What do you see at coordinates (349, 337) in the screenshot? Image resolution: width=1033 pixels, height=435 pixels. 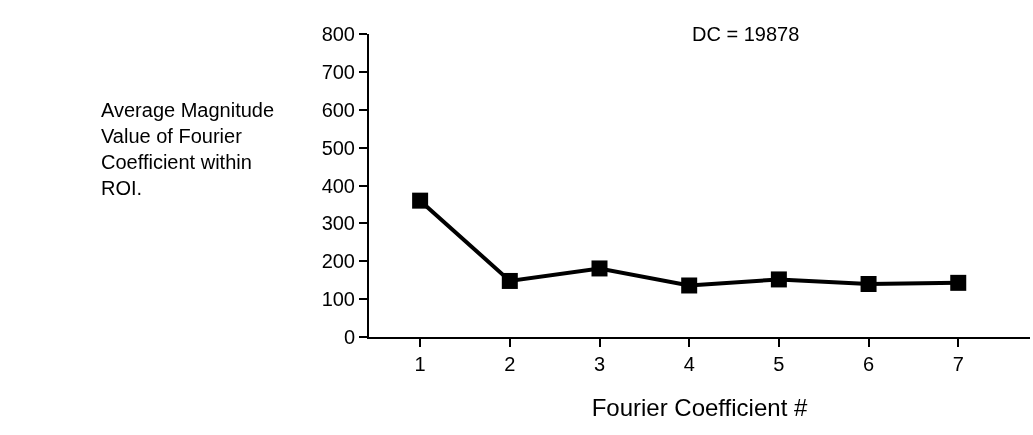 I see `y-tick-label: 0` at bounding box center [349, 337].